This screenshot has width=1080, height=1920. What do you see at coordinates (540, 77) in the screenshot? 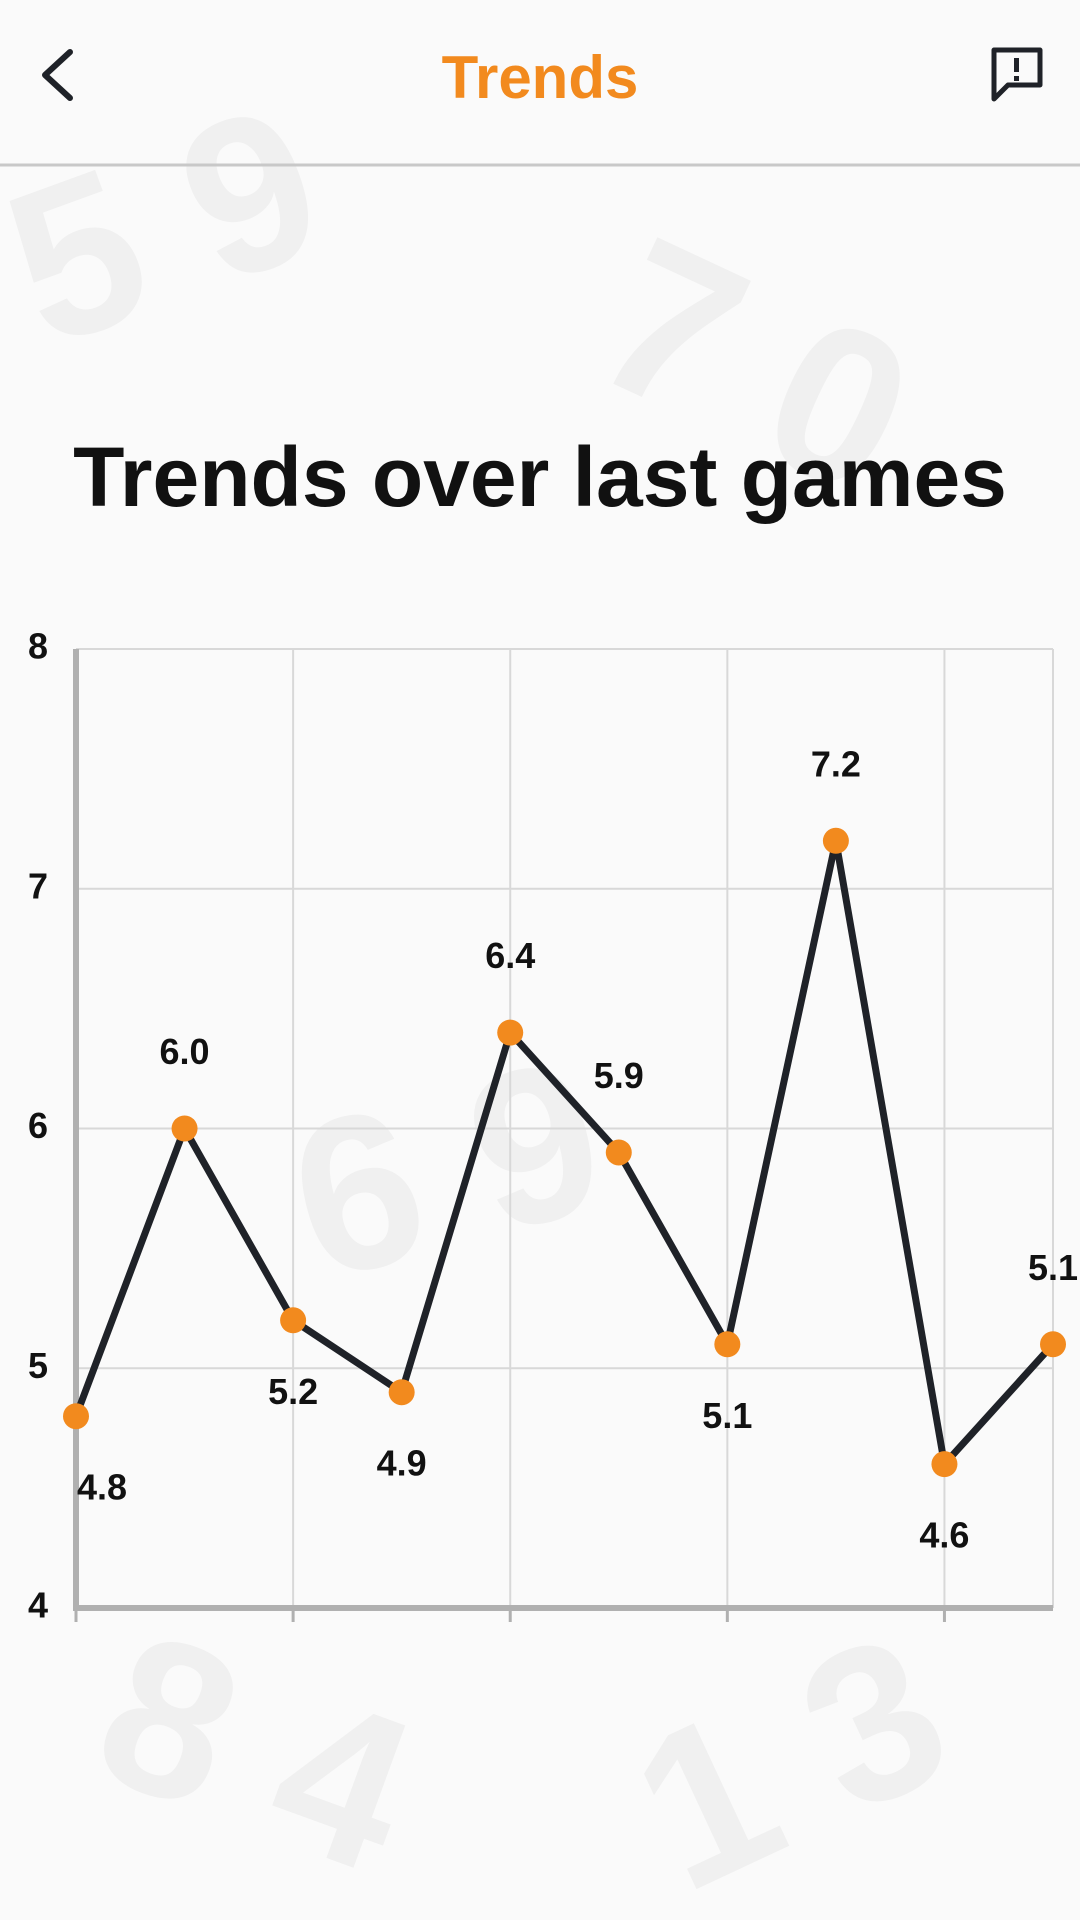
I see `header-title: Trends` at bounding box center [540, 77].